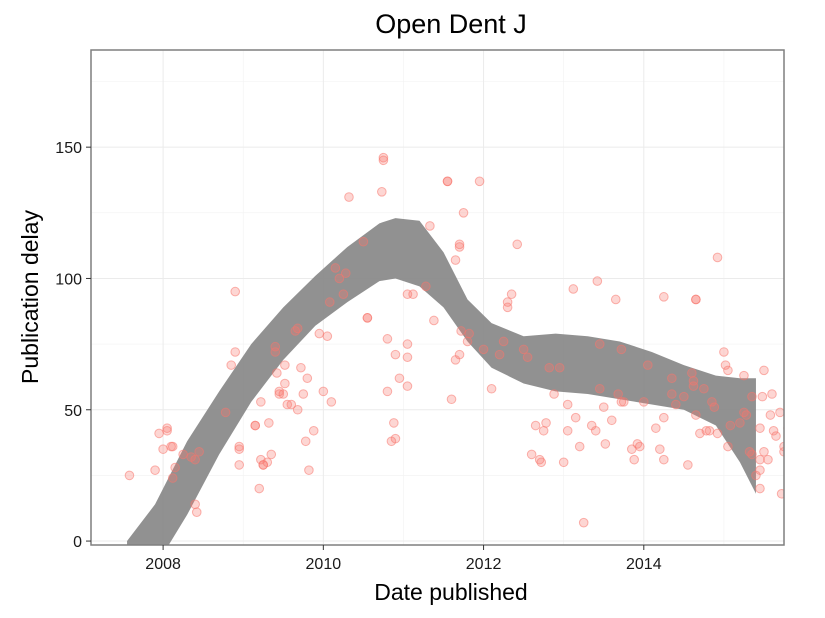  What do you see at coordinates (163, 564) in the screenshot?
I see `x-tick-label: 2008` at bounding box center [163, 564].